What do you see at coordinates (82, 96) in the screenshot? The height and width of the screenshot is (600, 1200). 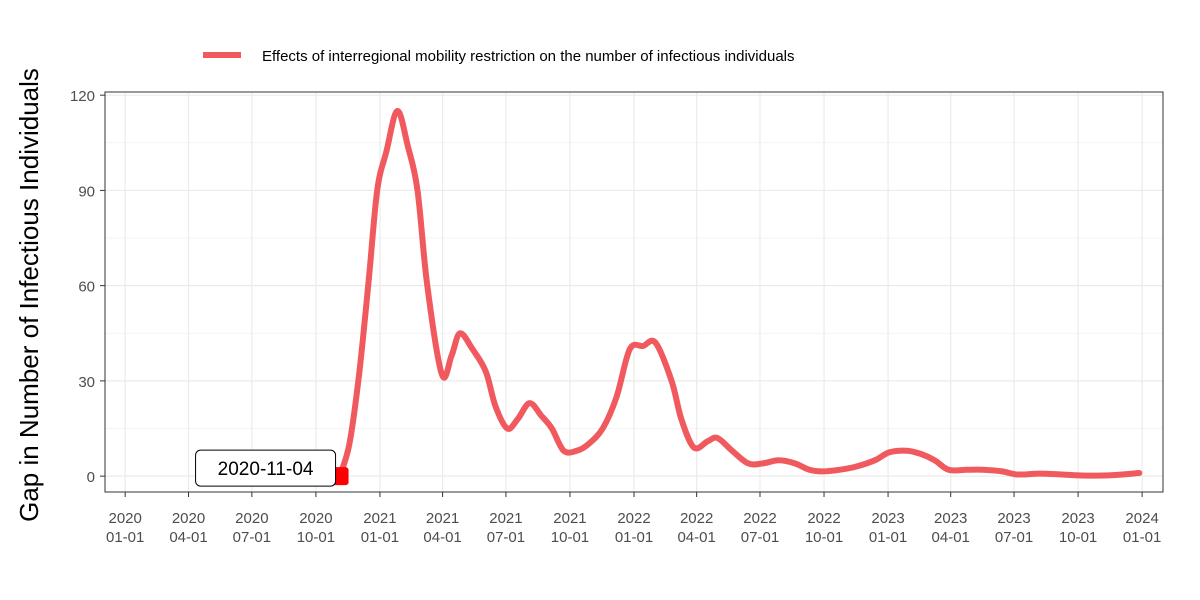 I see `y-tick-label: 120` at bounding box center [82, 96].